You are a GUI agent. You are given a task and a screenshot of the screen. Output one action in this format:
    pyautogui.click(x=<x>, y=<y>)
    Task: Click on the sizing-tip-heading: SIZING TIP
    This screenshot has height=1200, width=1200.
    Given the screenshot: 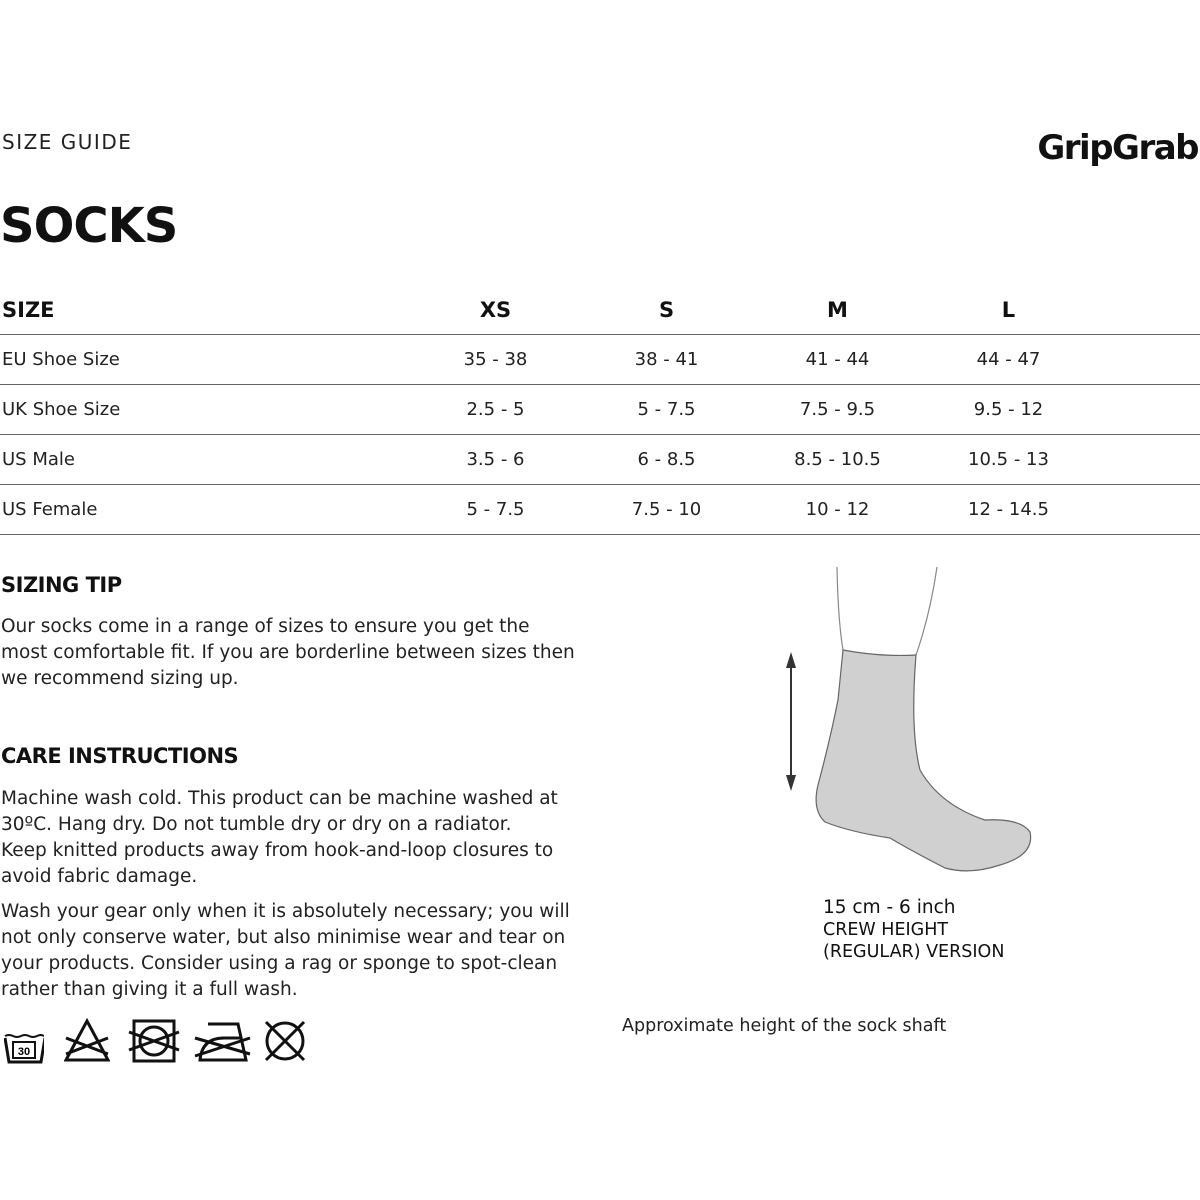 What is the action you would take?
    pyautogui.click(x=61, y=585)
    